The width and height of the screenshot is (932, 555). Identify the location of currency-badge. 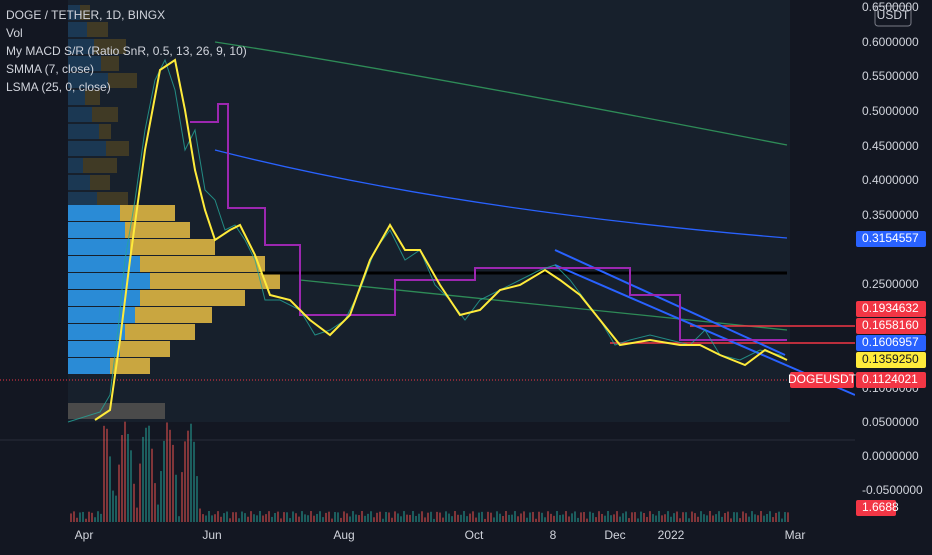
(893, 16).